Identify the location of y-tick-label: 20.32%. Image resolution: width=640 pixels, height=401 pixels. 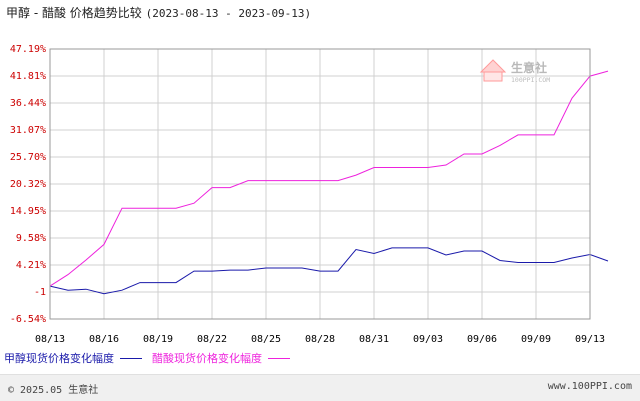
(28, 184).